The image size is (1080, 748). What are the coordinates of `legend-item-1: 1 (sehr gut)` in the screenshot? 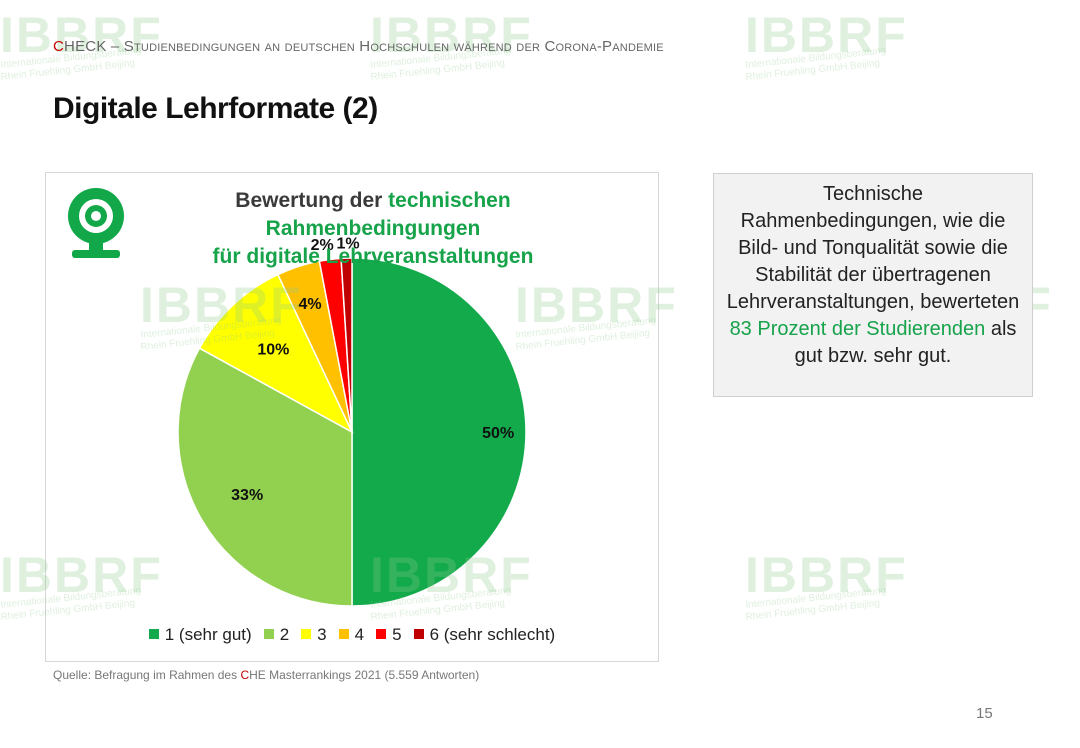 It's located at (200, 635).